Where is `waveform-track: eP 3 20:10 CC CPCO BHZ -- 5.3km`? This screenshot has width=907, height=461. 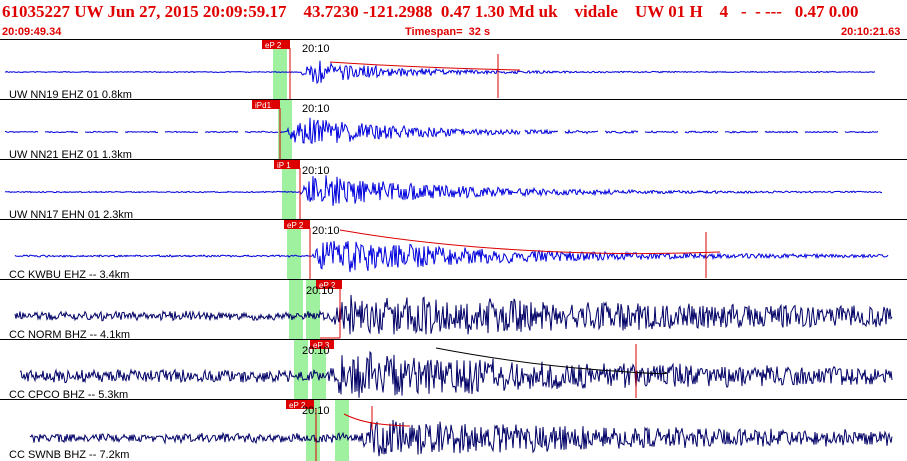 waveform-track: eP 3 20:10 CC CPCO BHZ -- 5.3km is located at coordinates (453, 370).